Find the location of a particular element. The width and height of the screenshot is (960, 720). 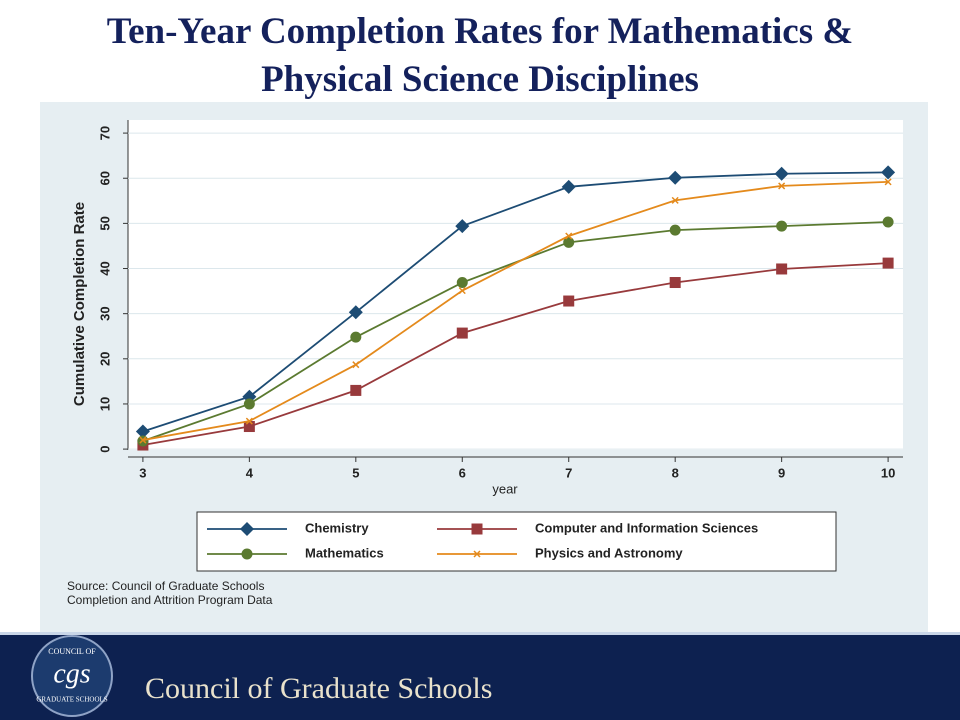

logo is located at coordinates (72, 676).